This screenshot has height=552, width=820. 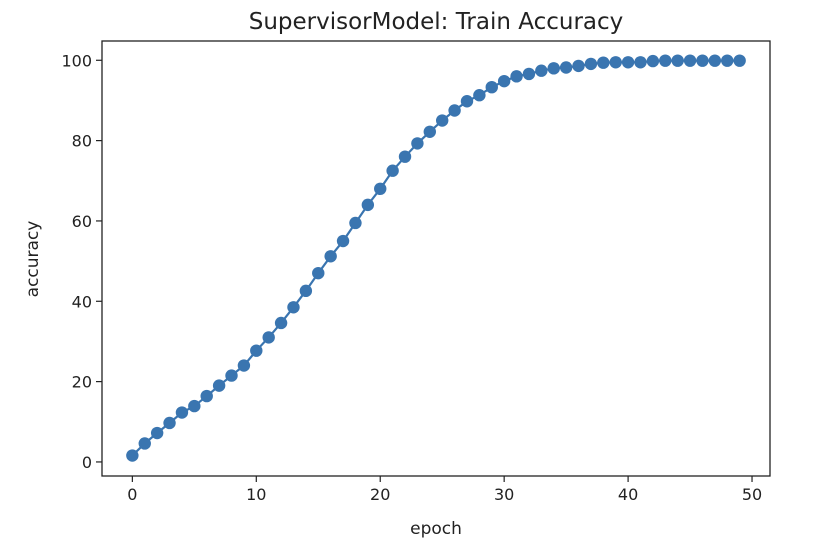 What do you see at coordinates (380, 494) in the screenshot?
I see `x-tick-label: 20` at bounding box center [380, 494].